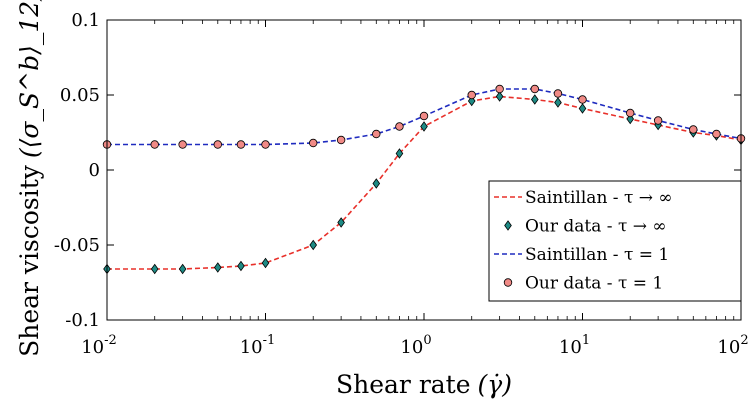  Describe the element at coordinates (744, 340) in the screenshot. I see `x-tick-exponent: 2` at that location.